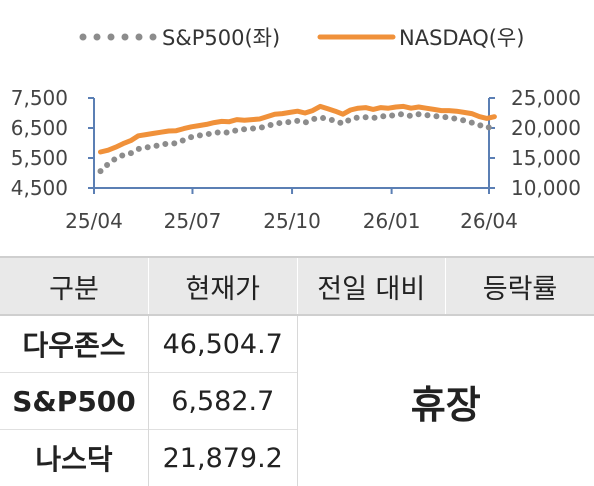 This screenshot has width=594, height=486. I want to click on right-y-tick-label: 10,000, so click(546, 188).